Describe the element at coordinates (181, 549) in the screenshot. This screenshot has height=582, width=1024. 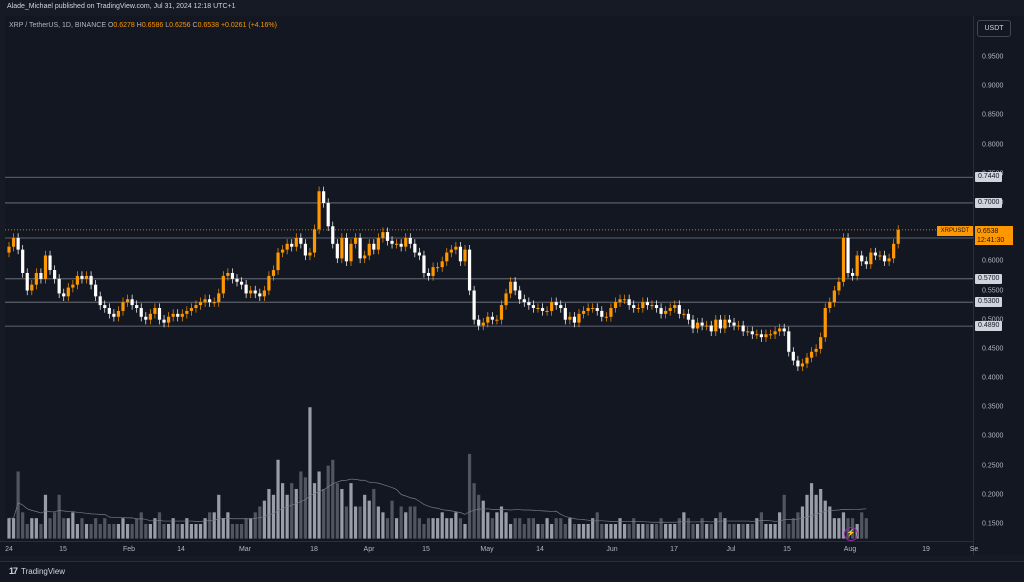
I see `time-tick-label: 14` at that location.